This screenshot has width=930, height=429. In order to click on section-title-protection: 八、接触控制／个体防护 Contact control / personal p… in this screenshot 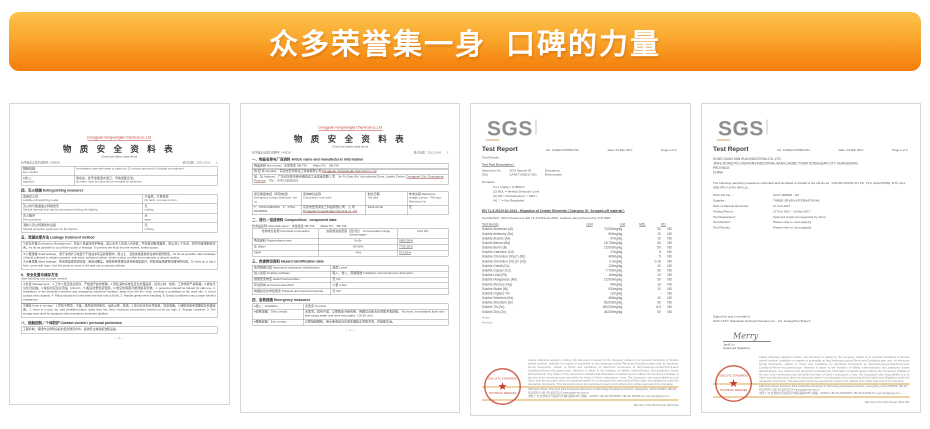, I will do `click(71, 323)`.